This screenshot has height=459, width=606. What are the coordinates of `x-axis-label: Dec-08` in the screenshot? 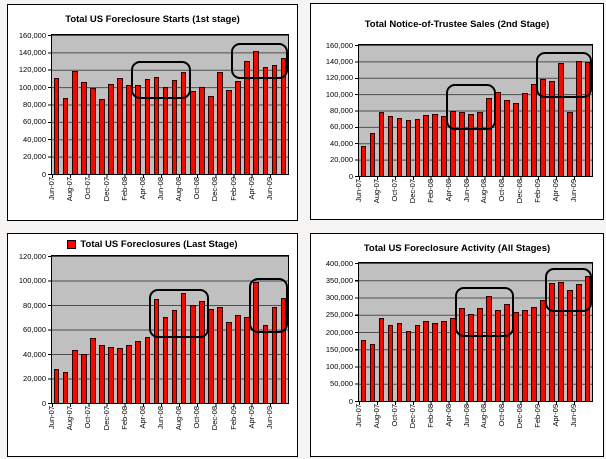 It's located at (215, 418).